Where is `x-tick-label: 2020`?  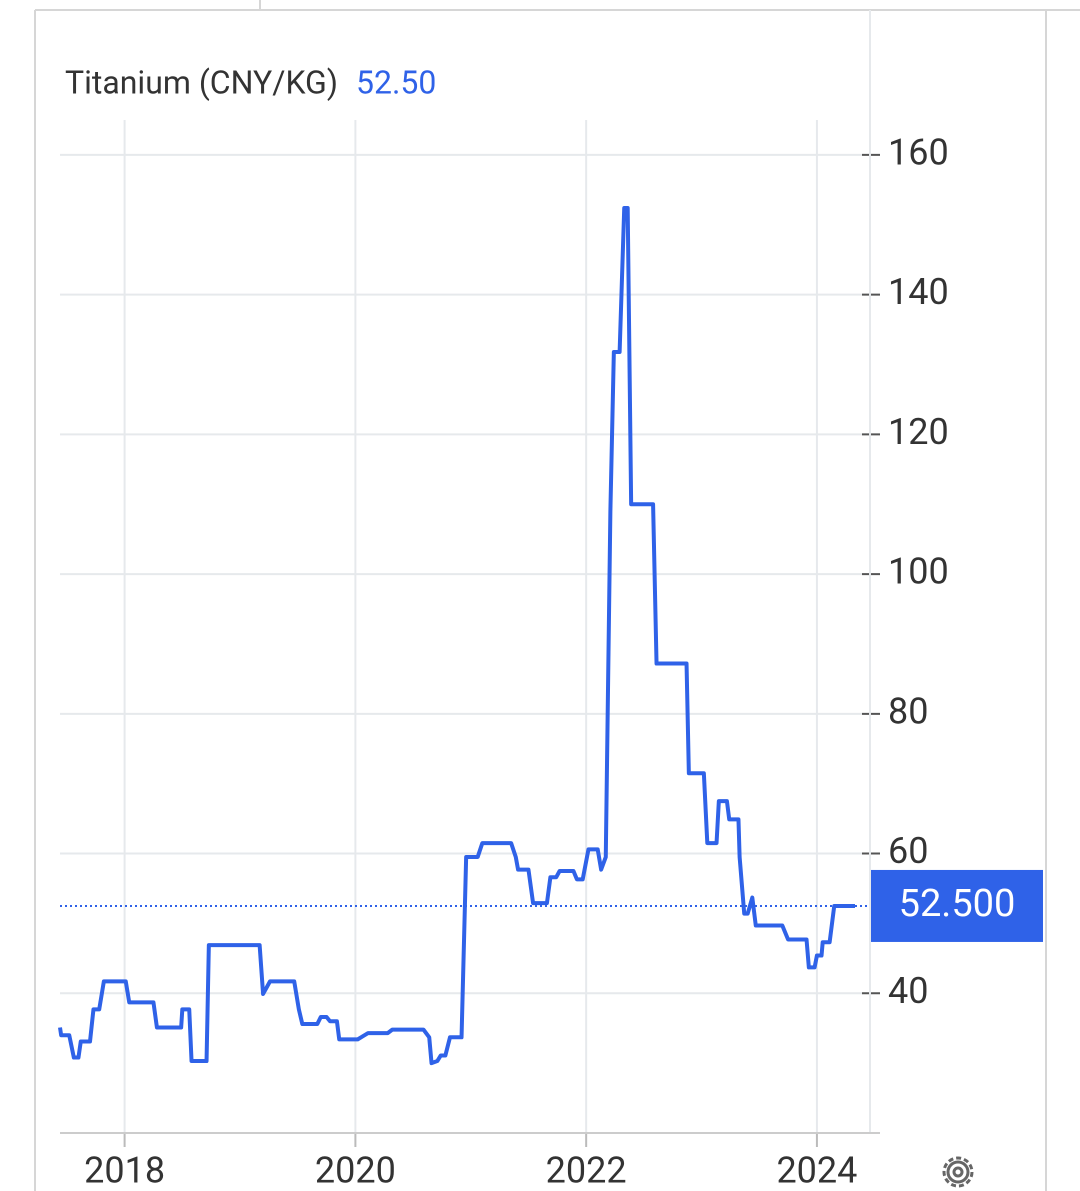
x-tick-label: 2020 is located at coordinates (355, 1170).